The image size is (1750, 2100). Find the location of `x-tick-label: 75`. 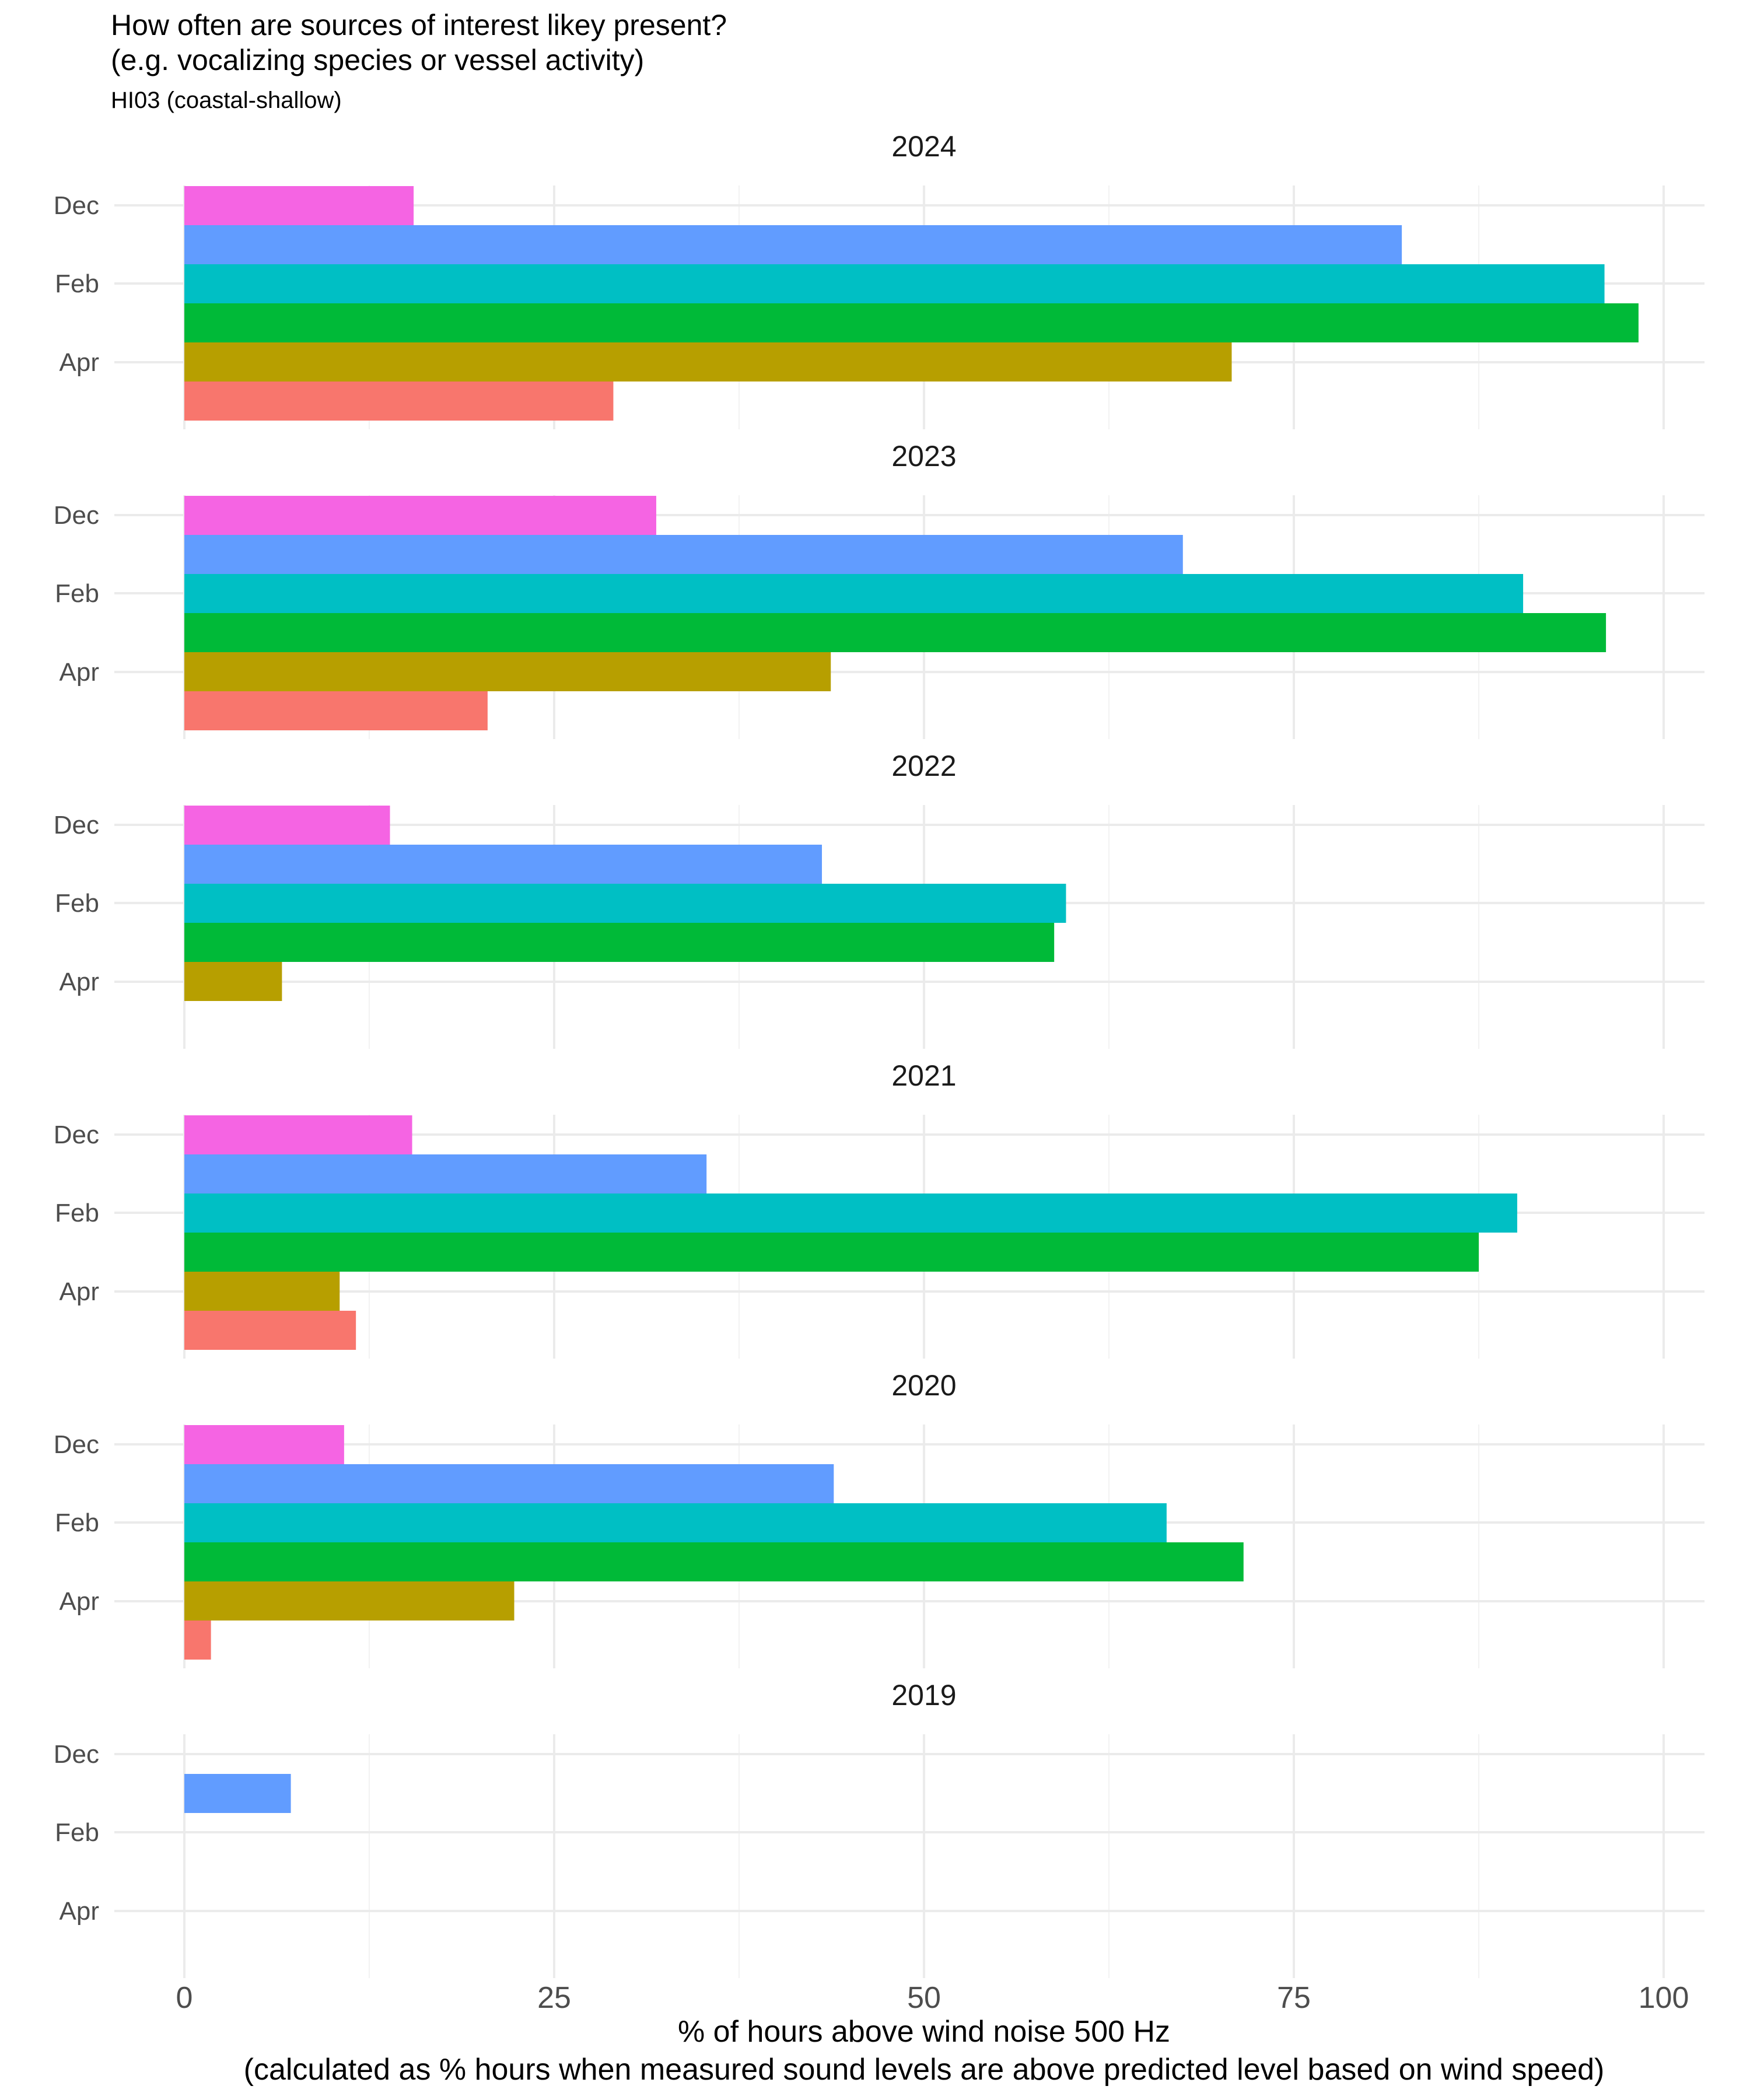

x-tick-label: 75 is located at coordinates (1294, 1998).